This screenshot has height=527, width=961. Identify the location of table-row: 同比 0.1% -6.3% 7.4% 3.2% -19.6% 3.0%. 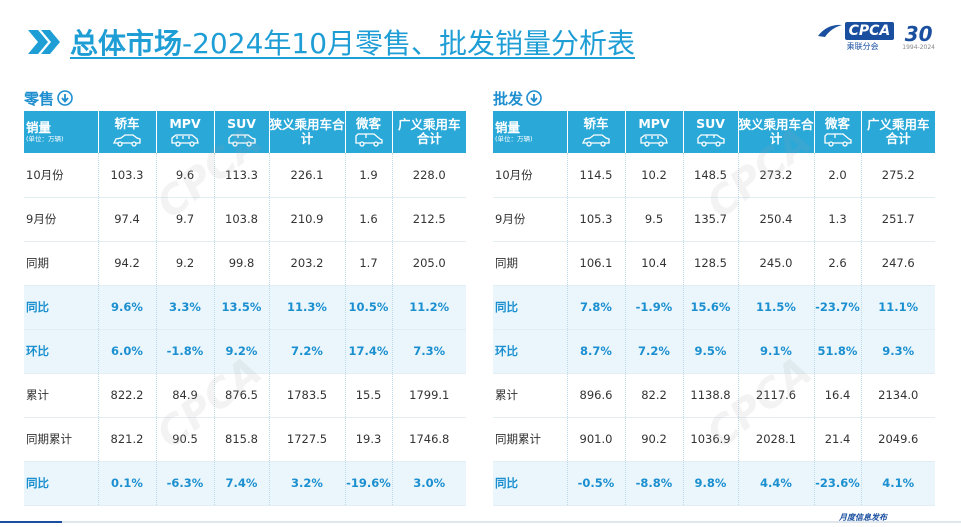
(245, 483).